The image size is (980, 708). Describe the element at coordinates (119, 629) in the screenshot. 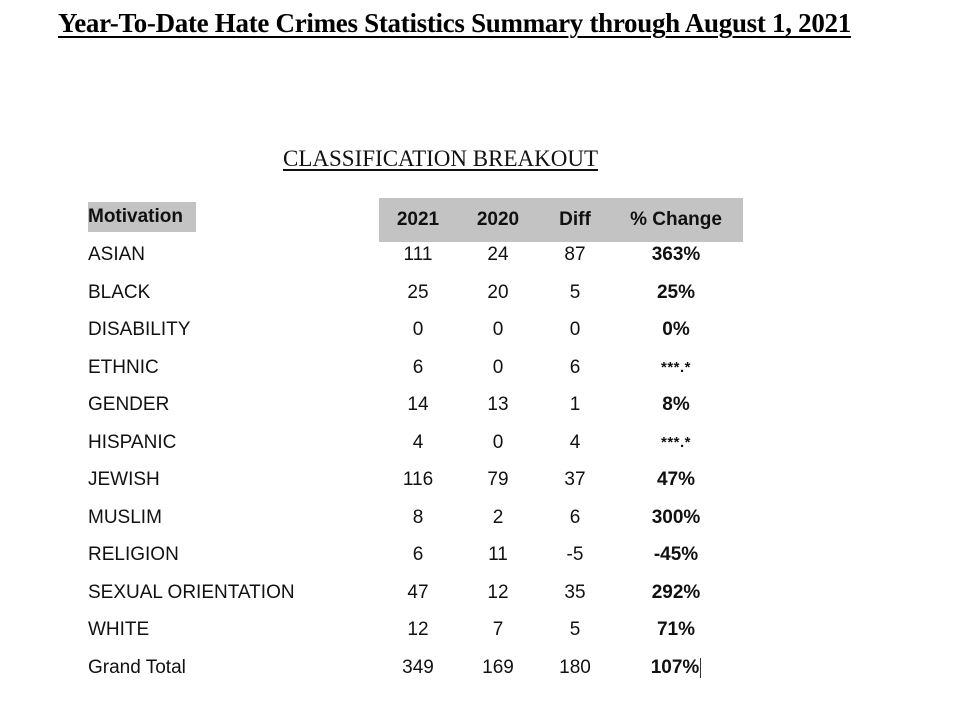

I see `row-motivation: WHITE` at that location.